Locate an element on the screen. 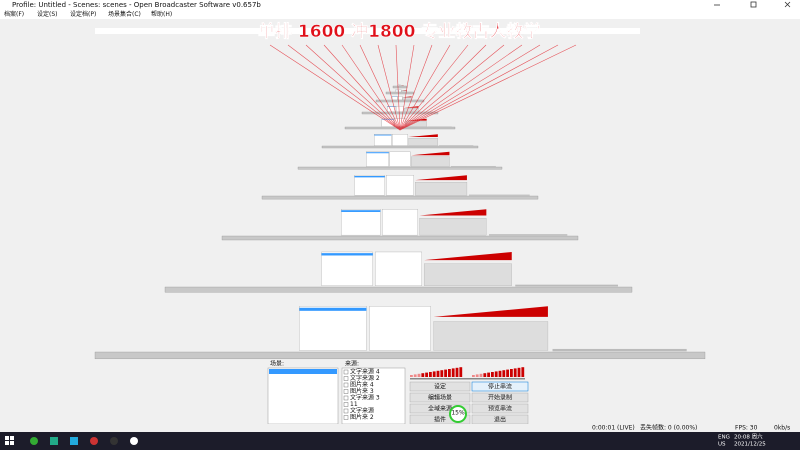 The image size is (800, 450). menu-item: 场景集合(C) is located at coordinates (124, 14).